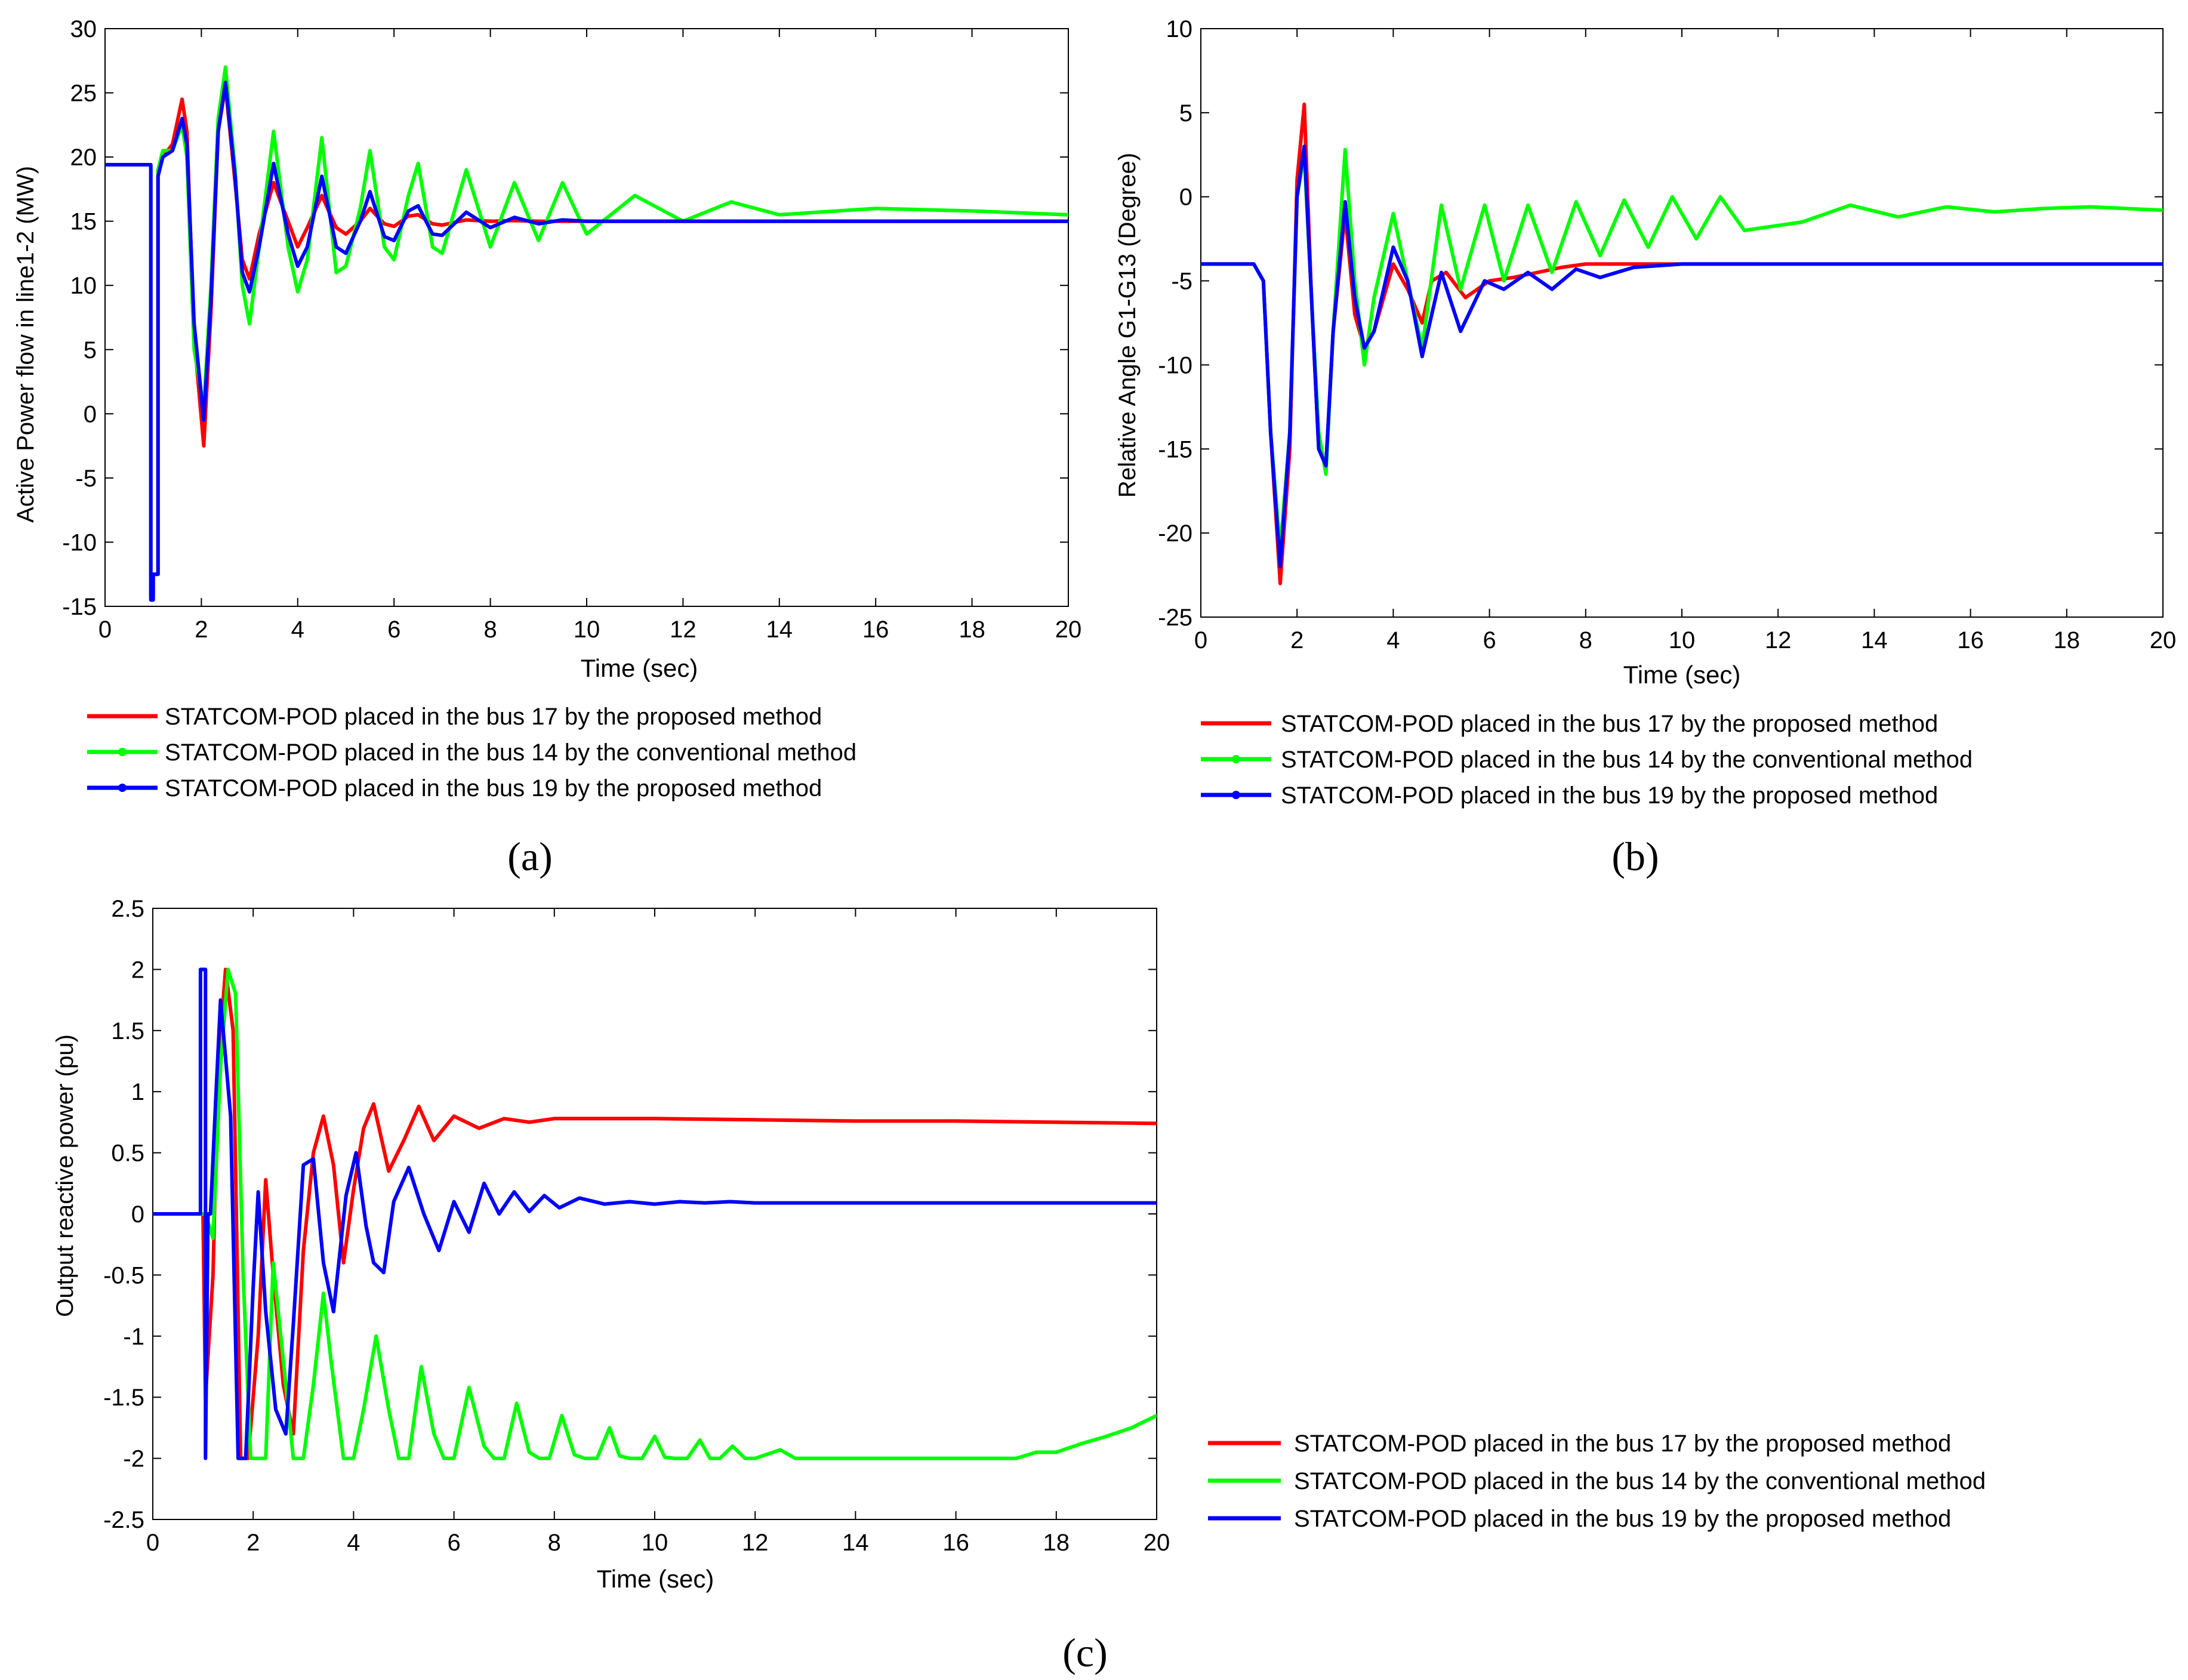  I want to click on y-tick-label-c: 0.5, so click(128, 1153).